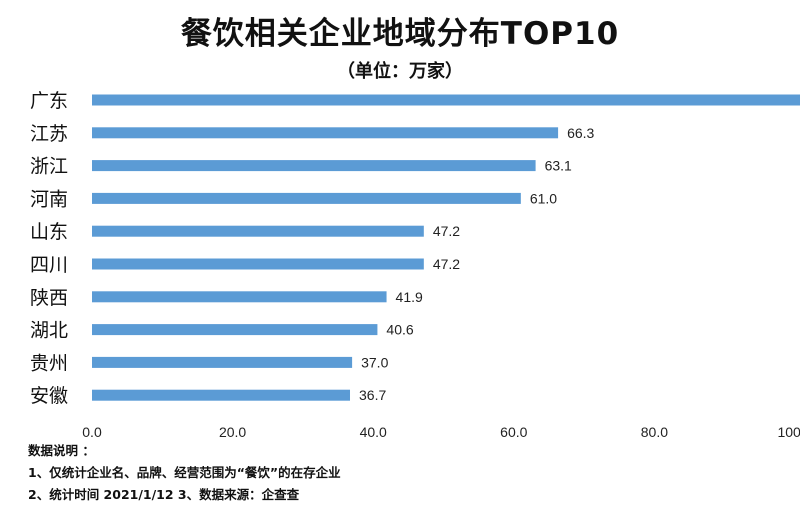 Image resolution: width=800 pixels, height=516 pixels. Describe the element at coordinates (409, 297) in the screenshot. I see `value-label-6: 41.9` at that location.